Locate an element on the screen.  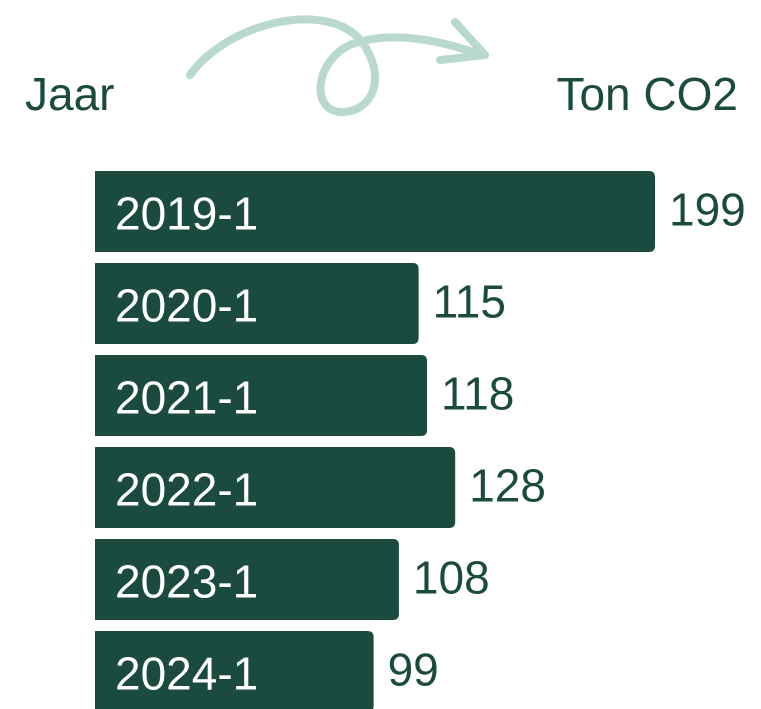
arrow is located at coordinates (336, 66).